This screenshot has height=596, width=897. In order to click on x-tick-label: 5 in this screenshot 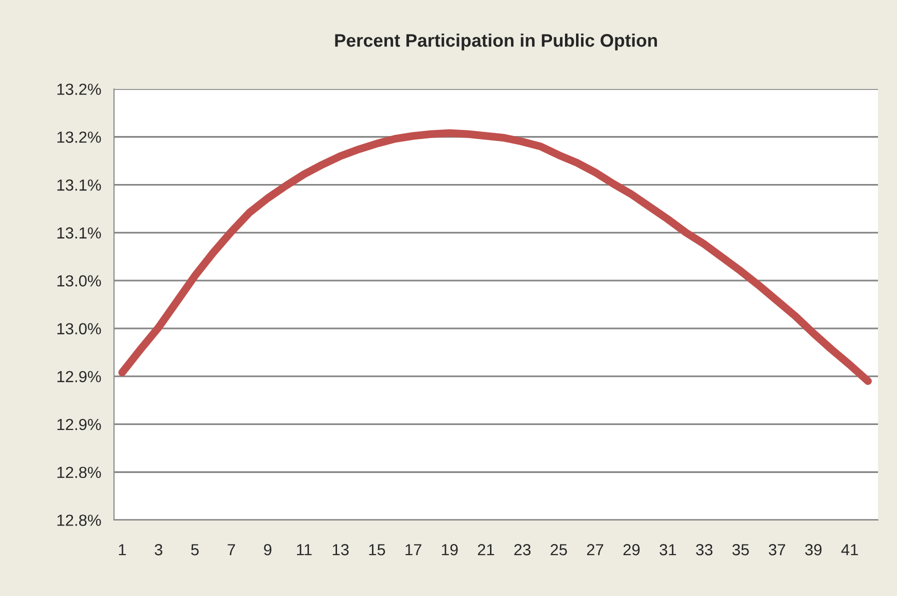, I will do `click(195, 550)`.